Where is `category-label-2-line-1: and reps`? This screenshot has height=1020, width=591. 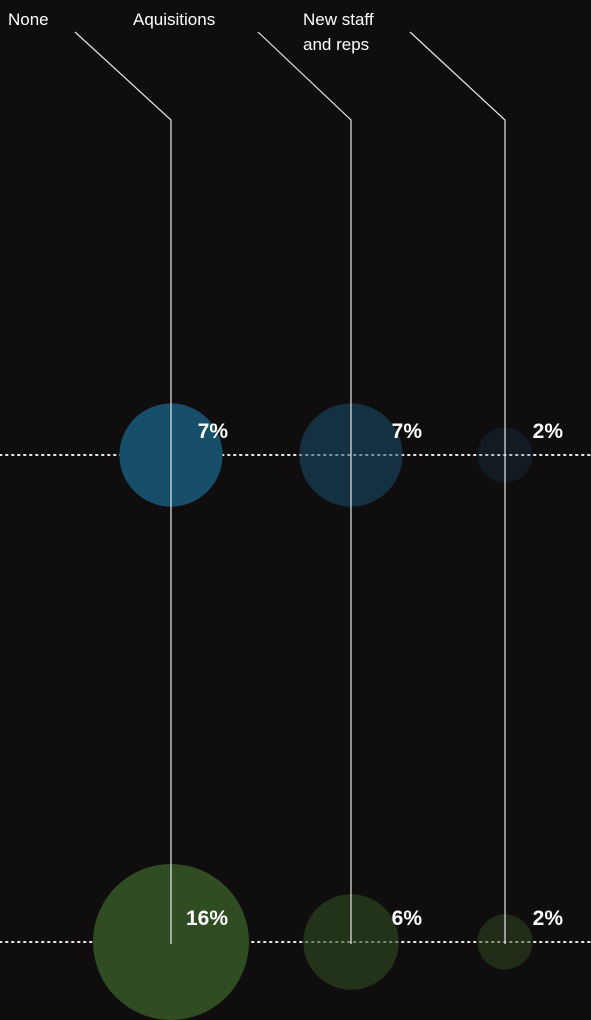
category-label-2-line-1: and reps is located at coordinates (336, 44).